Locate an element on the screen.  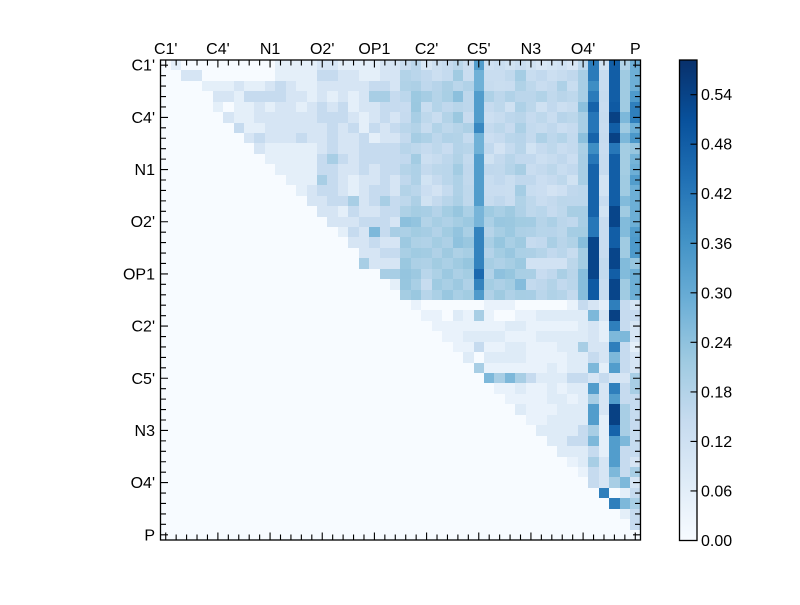
svg-text: 0.36 is located at coordinates (716, 244).